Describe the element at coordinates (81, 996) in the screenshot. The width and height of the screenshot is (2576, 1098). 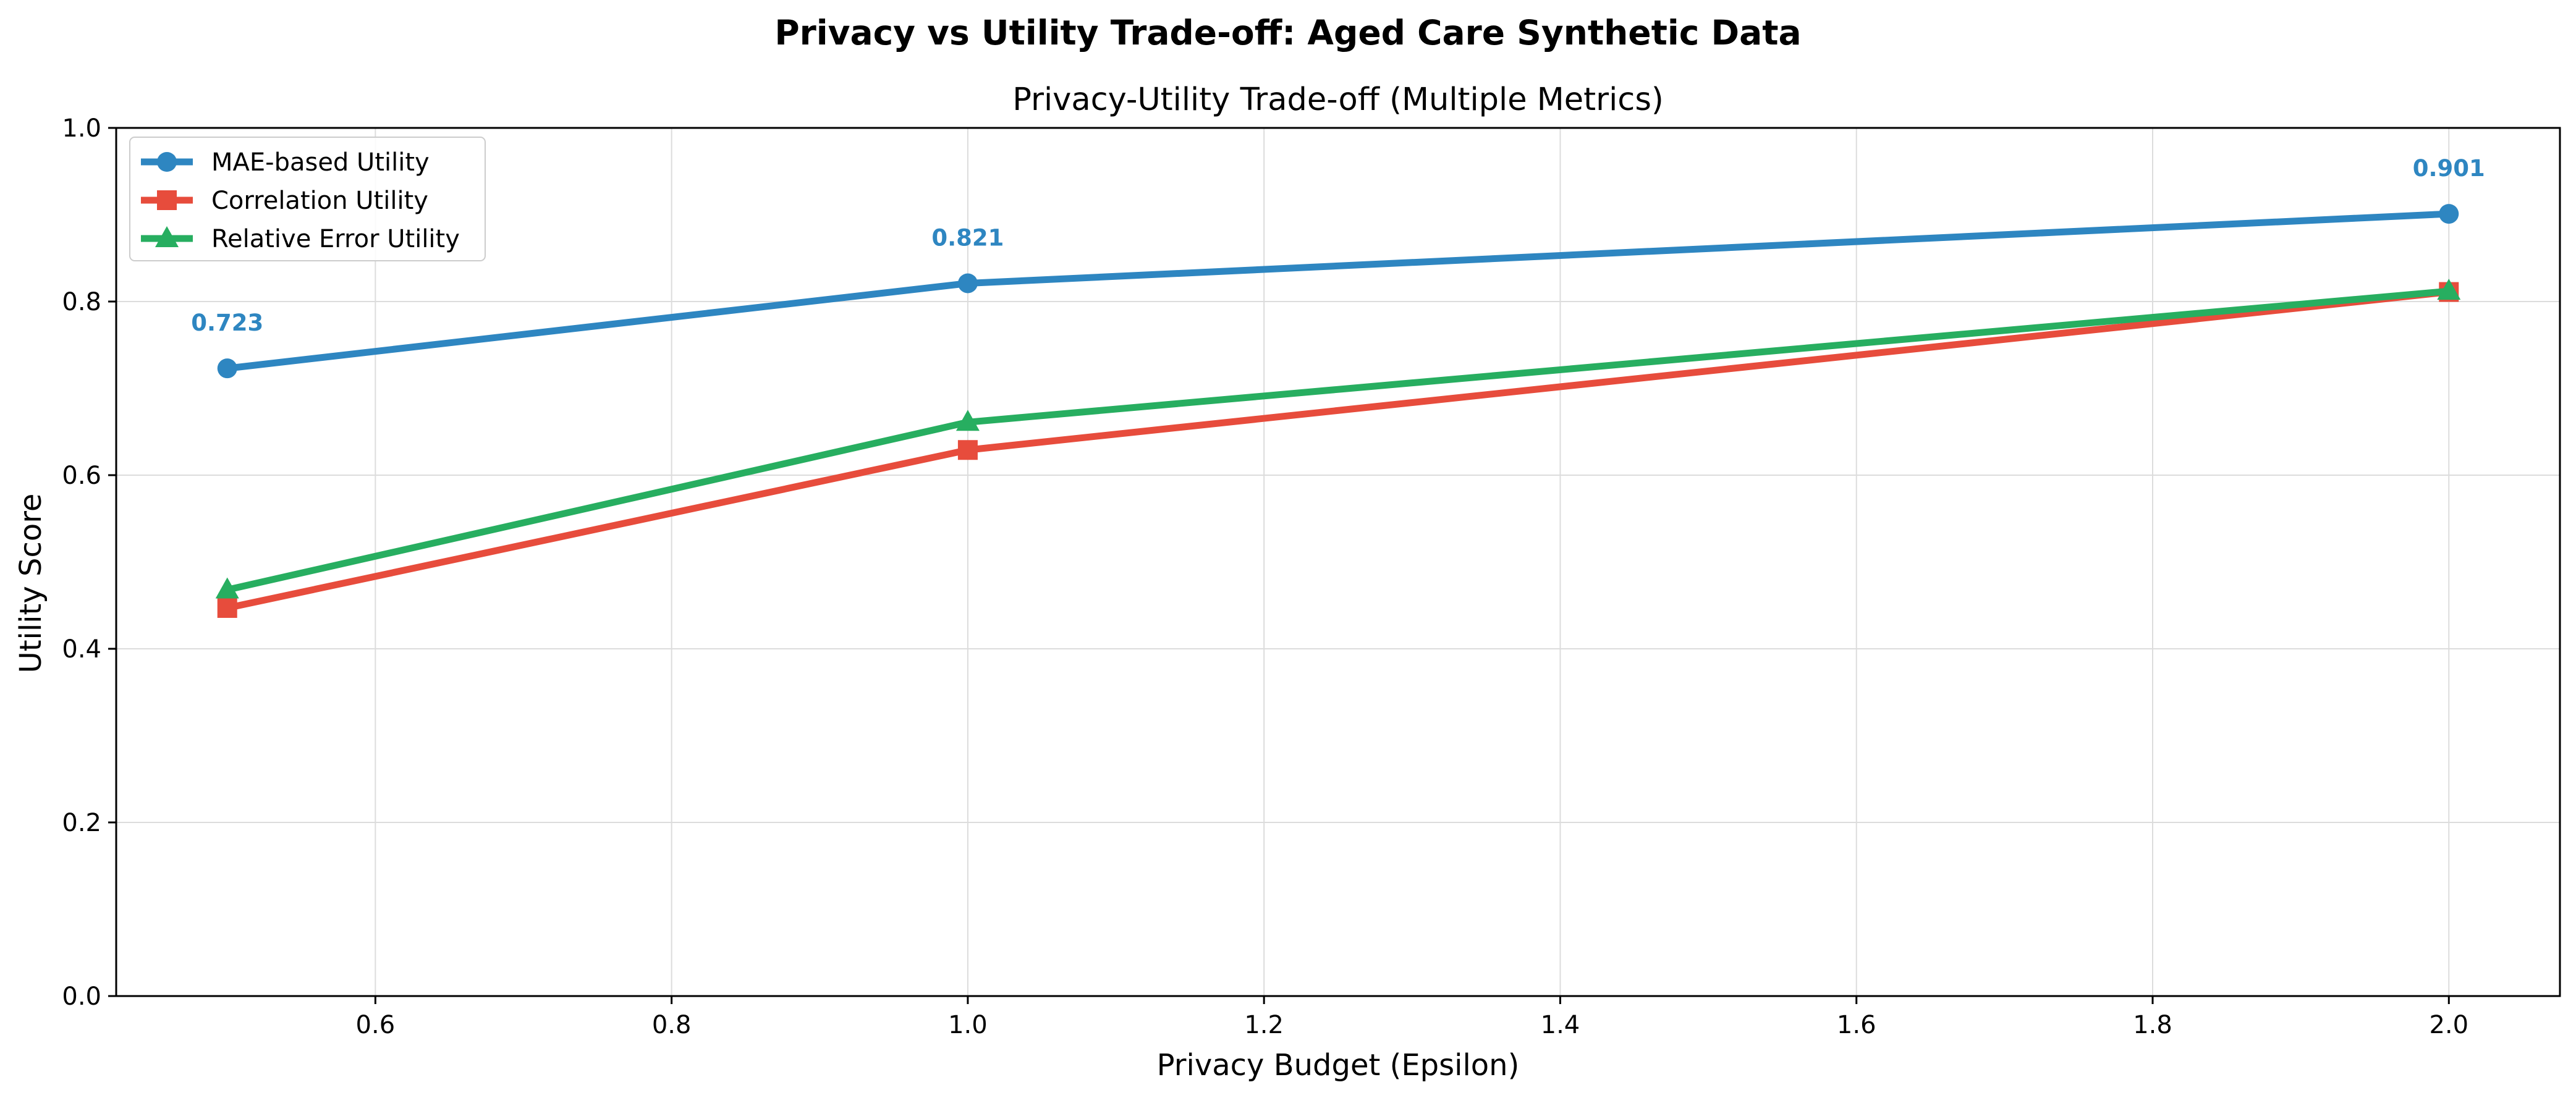
I see `y-tick-label: 0.0` at that location.